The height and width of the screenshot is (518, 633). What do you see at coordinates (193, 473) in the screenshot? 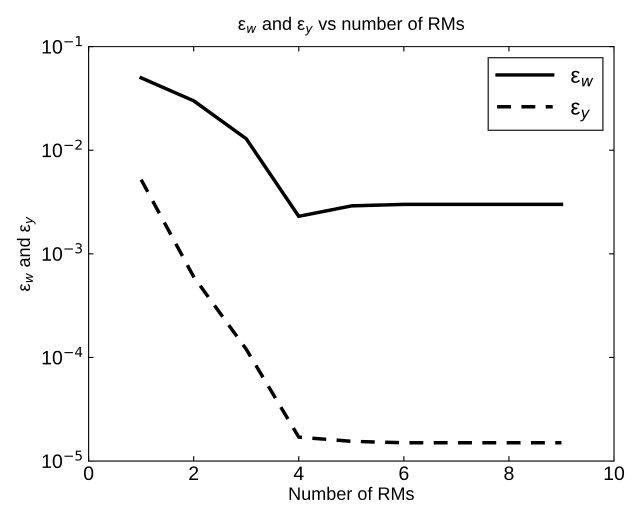
I see `x-tick-label: 2` at bounding box center [193, 473].